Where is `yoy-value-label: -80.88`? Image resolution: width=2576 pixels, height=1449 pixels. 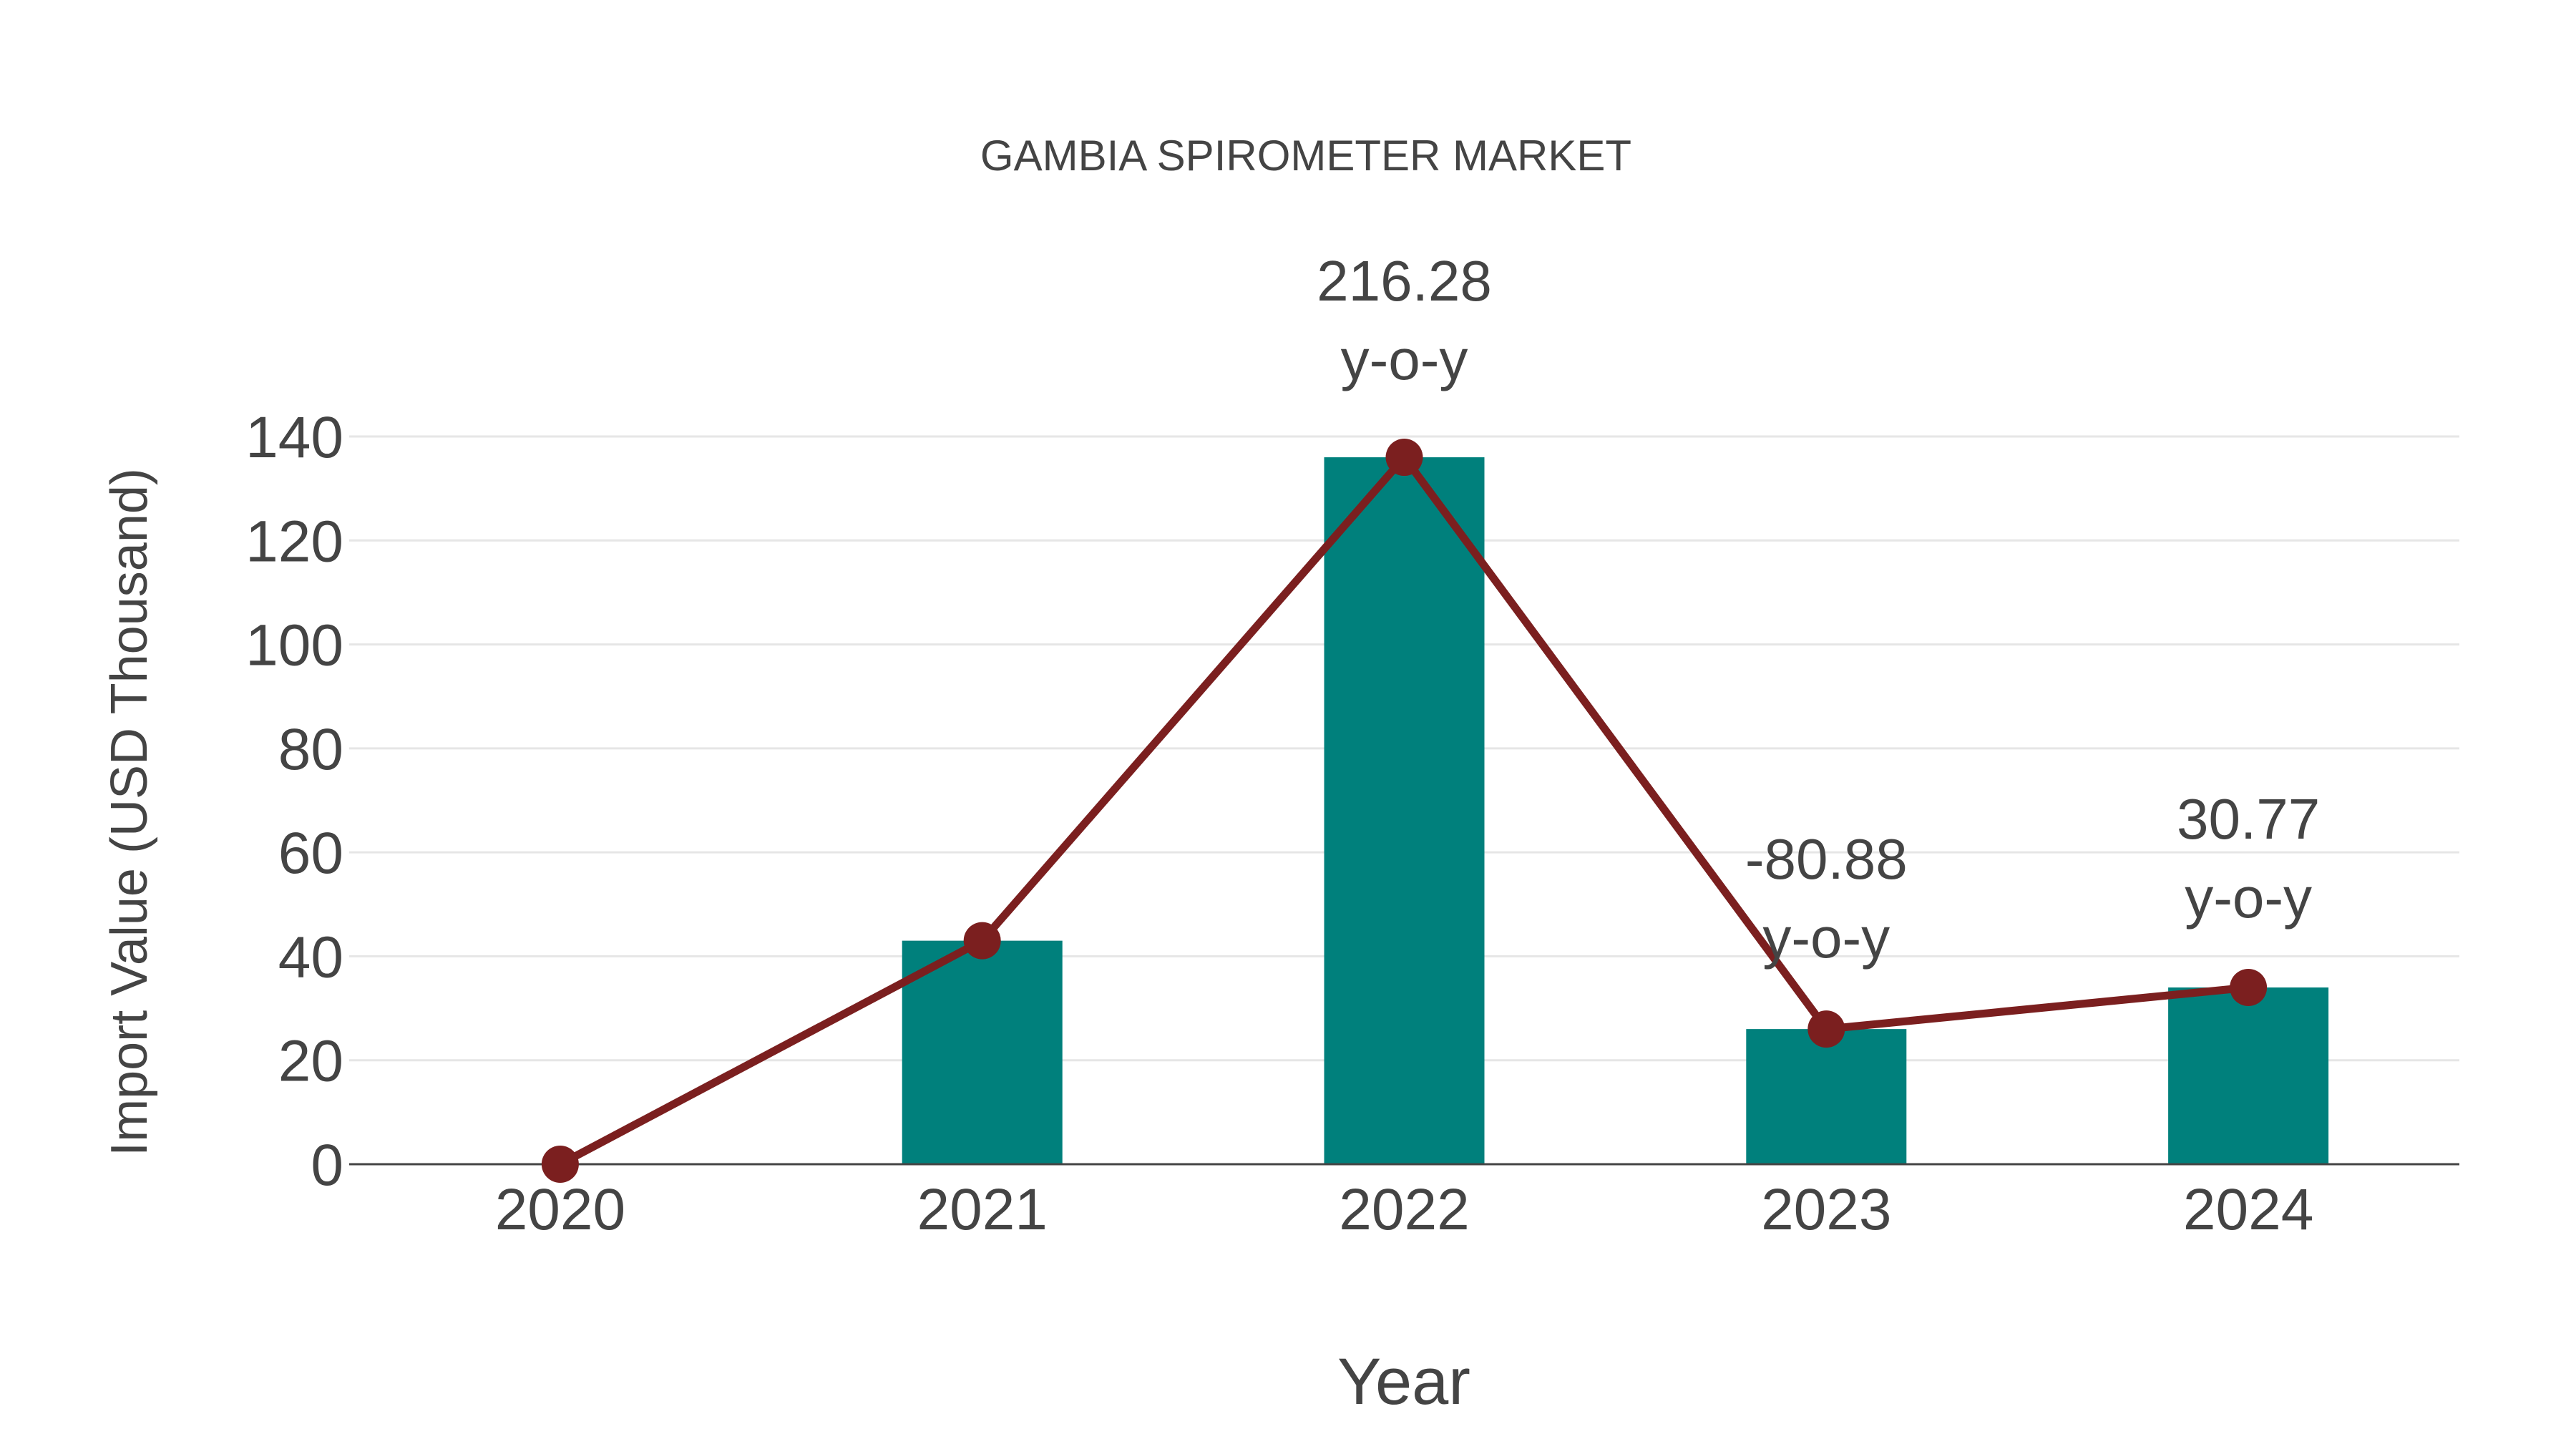
yoy-value-label: -80.88 is located at coordinates (1826, 859).